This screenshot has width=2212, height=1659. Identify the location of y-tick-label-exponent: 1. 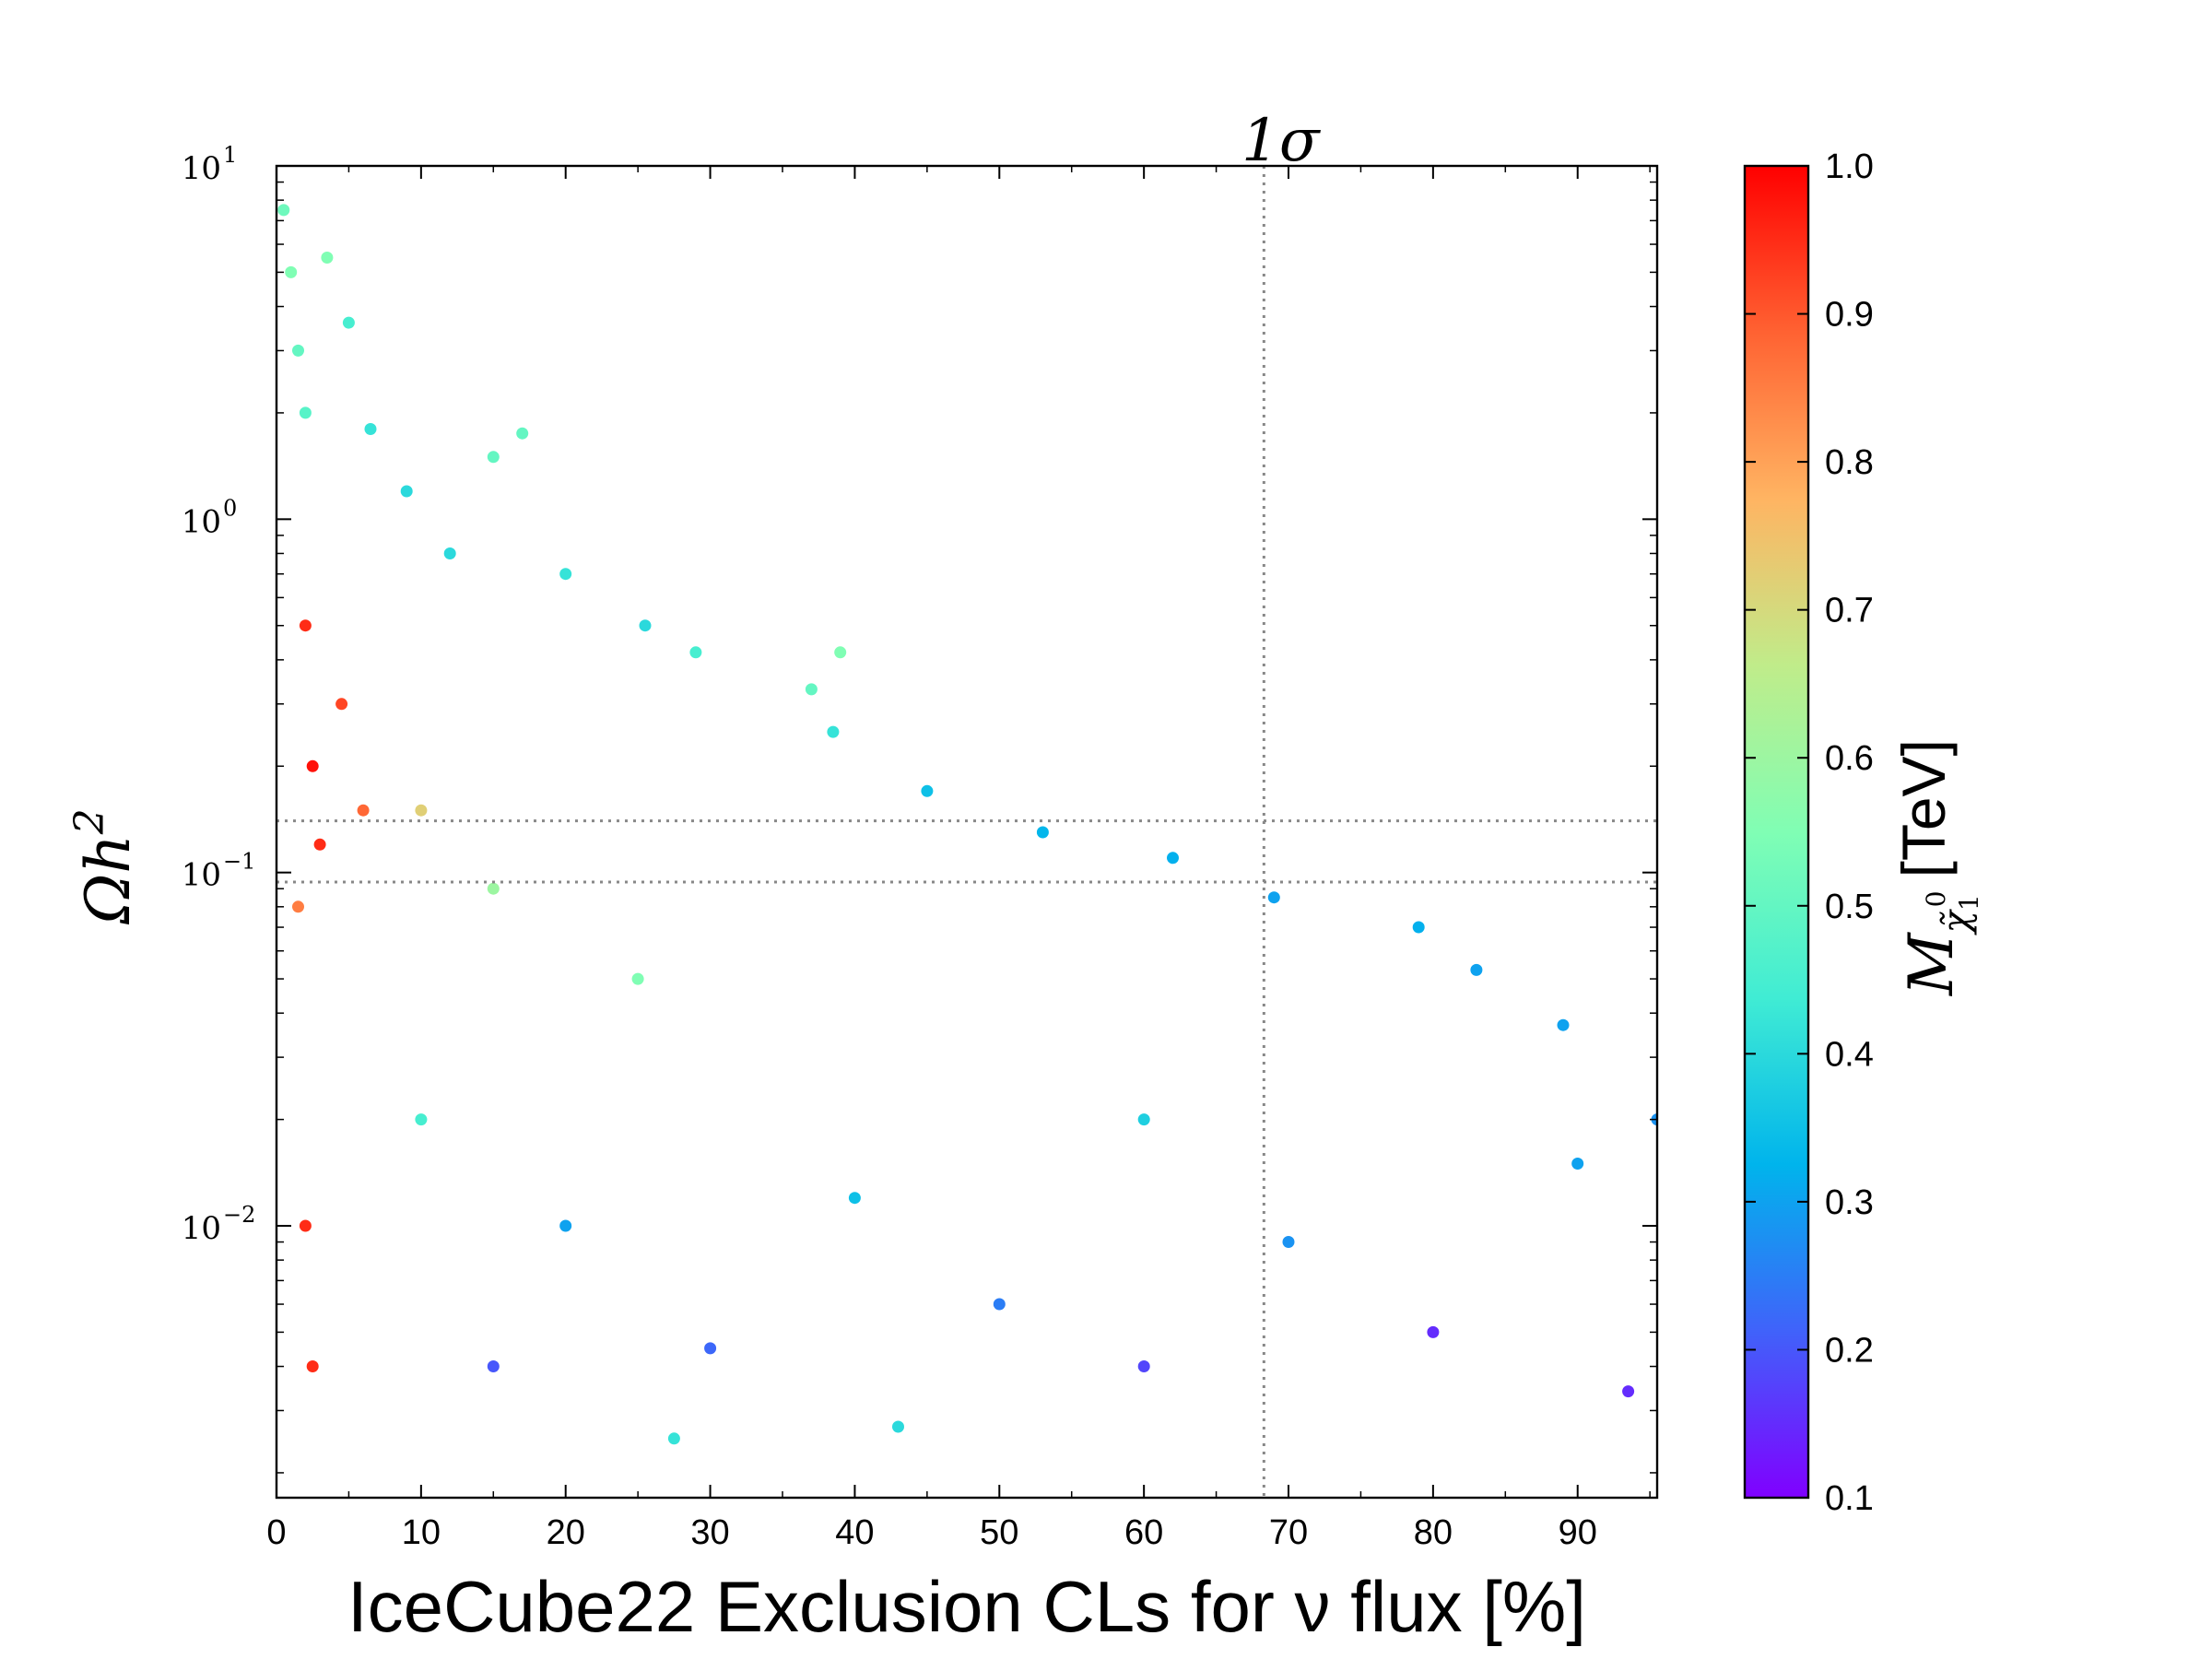
(230, 155).